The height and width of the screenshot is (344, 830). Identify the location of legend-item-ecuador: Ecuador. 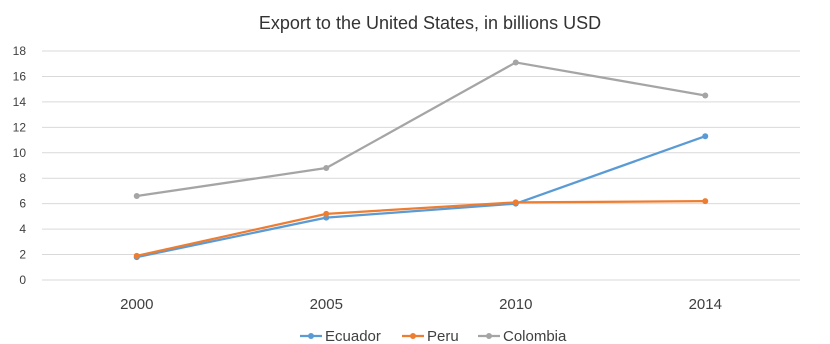
(340, 336).